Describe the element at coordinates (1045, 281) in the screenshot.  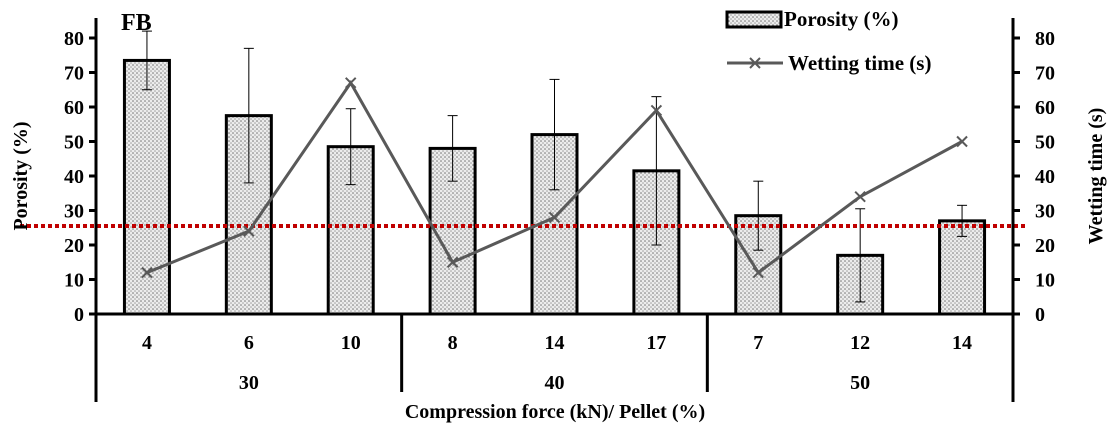
I see `right-tick-label: 10` at that location.